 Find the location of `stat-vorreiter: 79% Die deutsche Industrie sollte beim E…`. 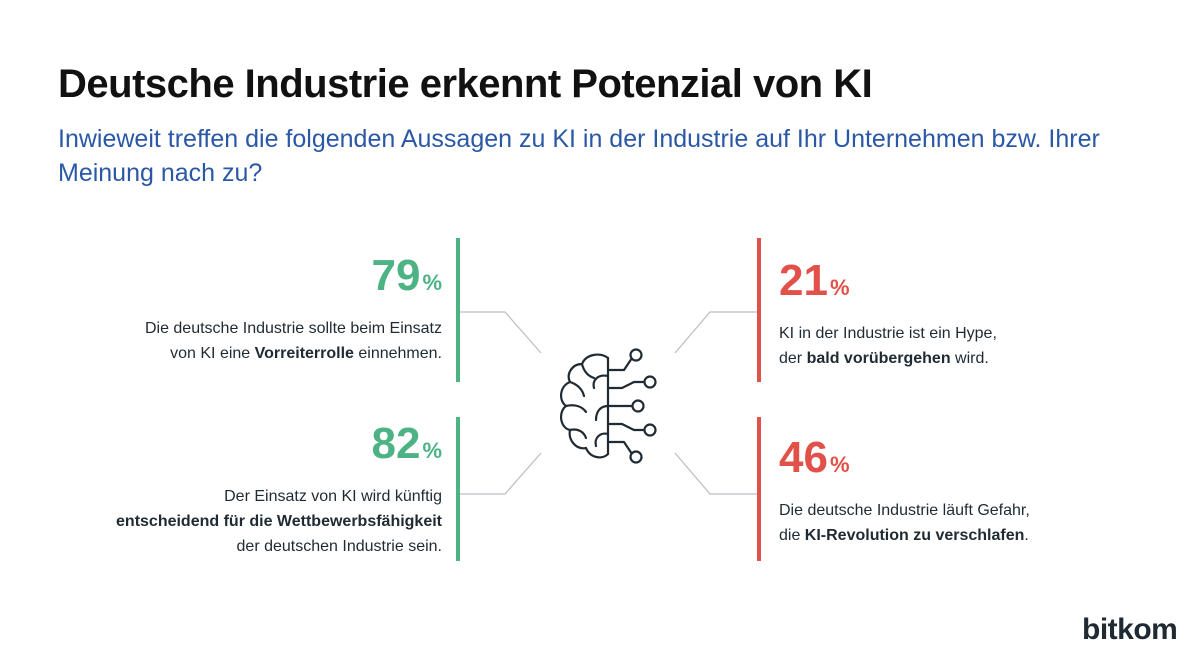

stat-vorreiter: 79% Die deutsche Industrie sollte beim E… is located at coordinates (232, 310).